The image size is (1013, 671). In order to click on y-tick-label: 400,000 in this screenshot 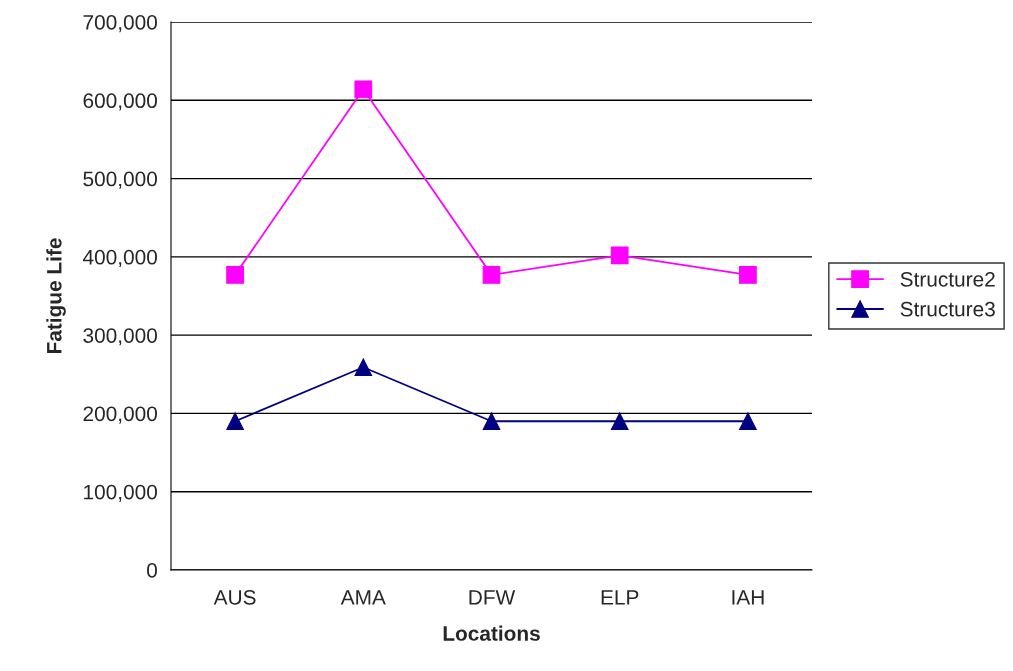, I will do `click(119, 258)`.